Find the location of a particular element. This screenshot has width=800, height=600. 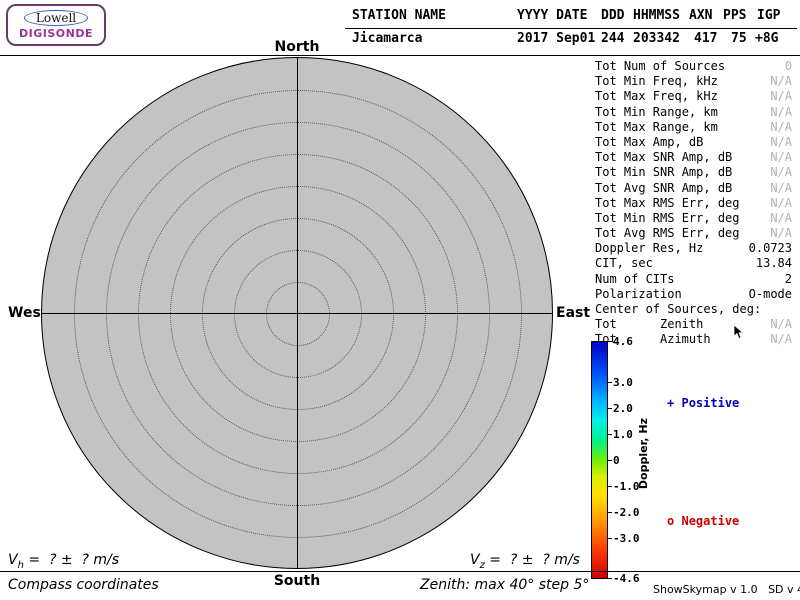

compass-north-label: North is located at coordinates (297, 47).